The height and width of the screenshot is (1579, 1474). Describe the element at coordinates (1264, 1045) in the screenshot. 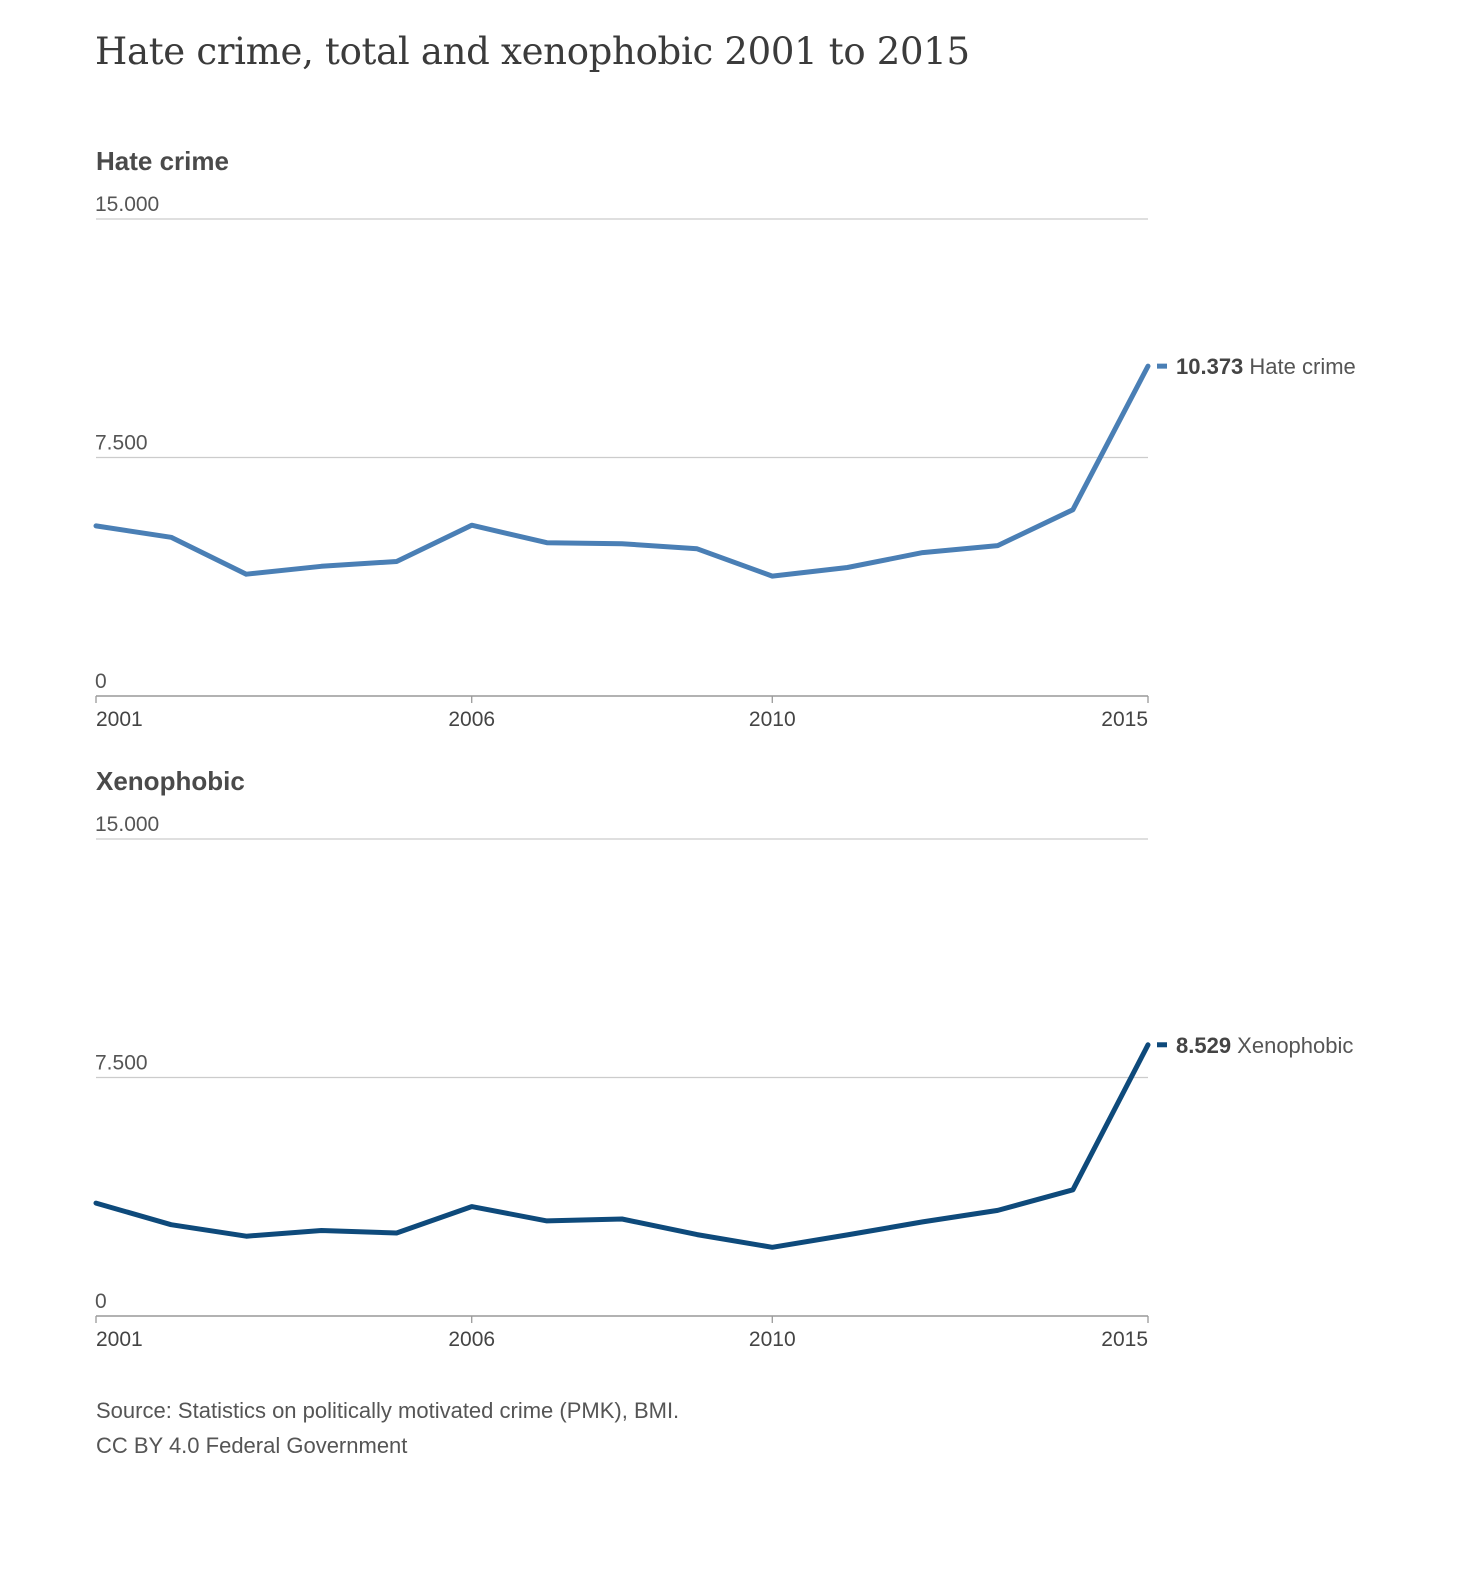

I see `end-value-label: 8.529 Xenophobic` at that location.